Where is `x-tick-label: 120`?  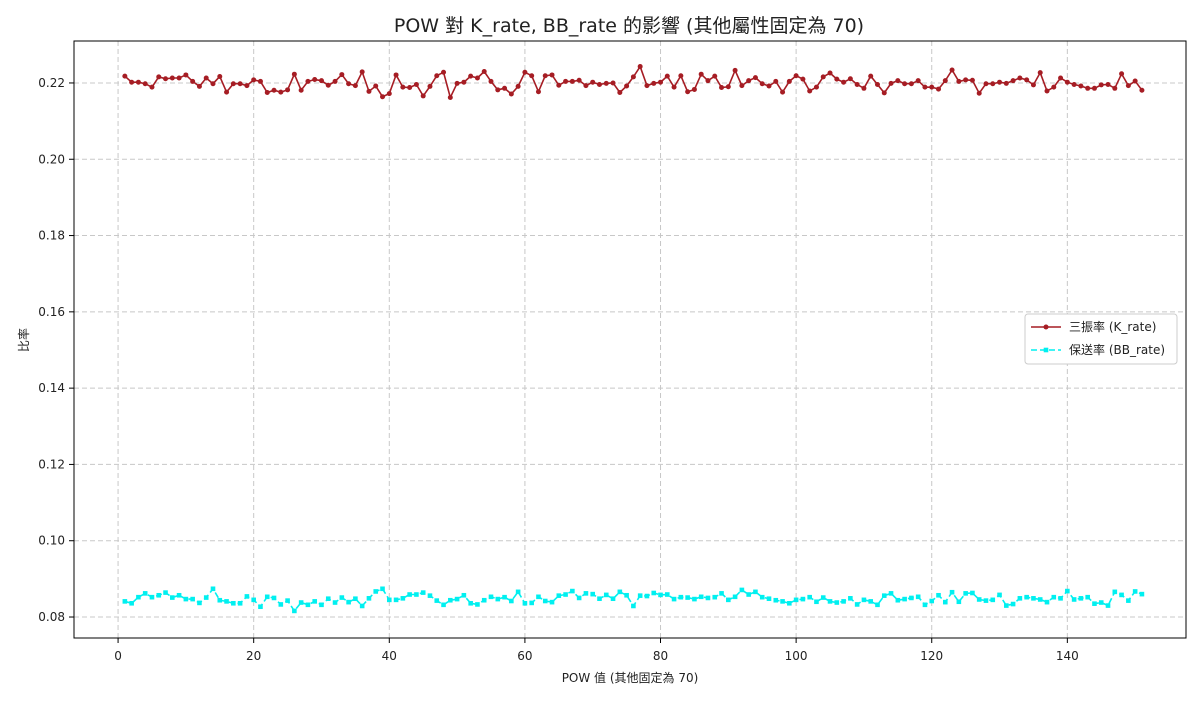
x-tick-label: 120 is located at coordinates (931, 656).